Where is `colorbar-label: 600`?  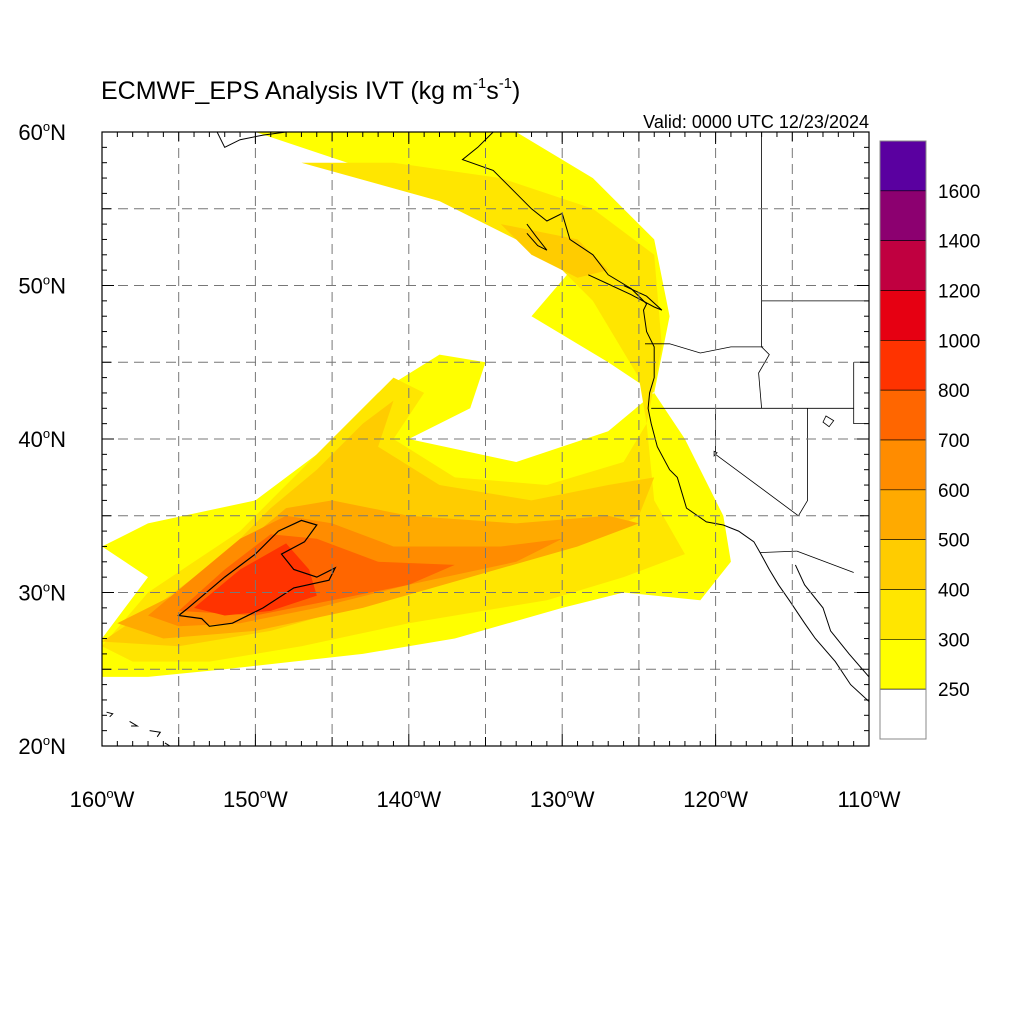 colorbar-label: 600 is located at coordinates (954, 491).